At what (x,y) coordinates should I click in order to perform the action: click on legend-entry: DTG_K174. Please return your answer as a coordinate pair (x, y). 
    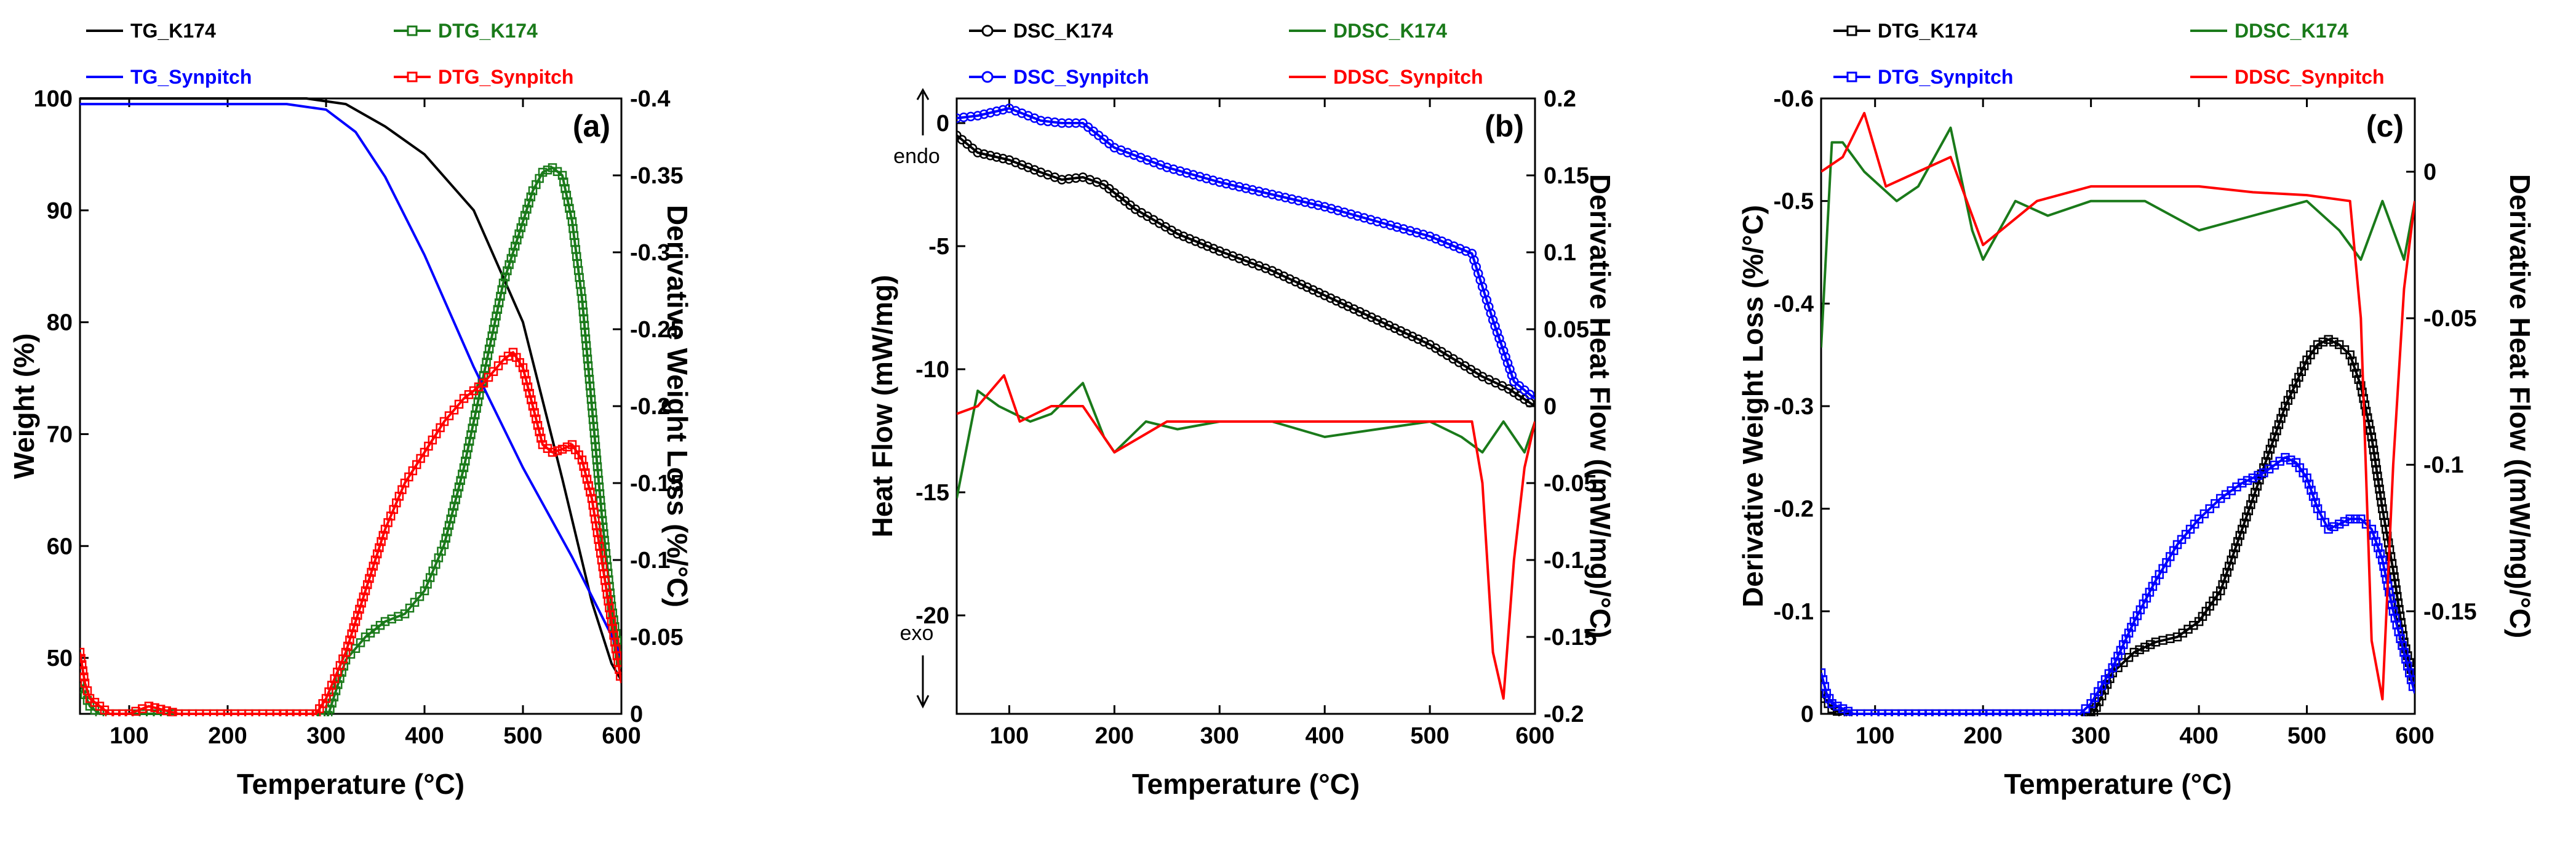
    Looking at the image, I should click on (466, 31).